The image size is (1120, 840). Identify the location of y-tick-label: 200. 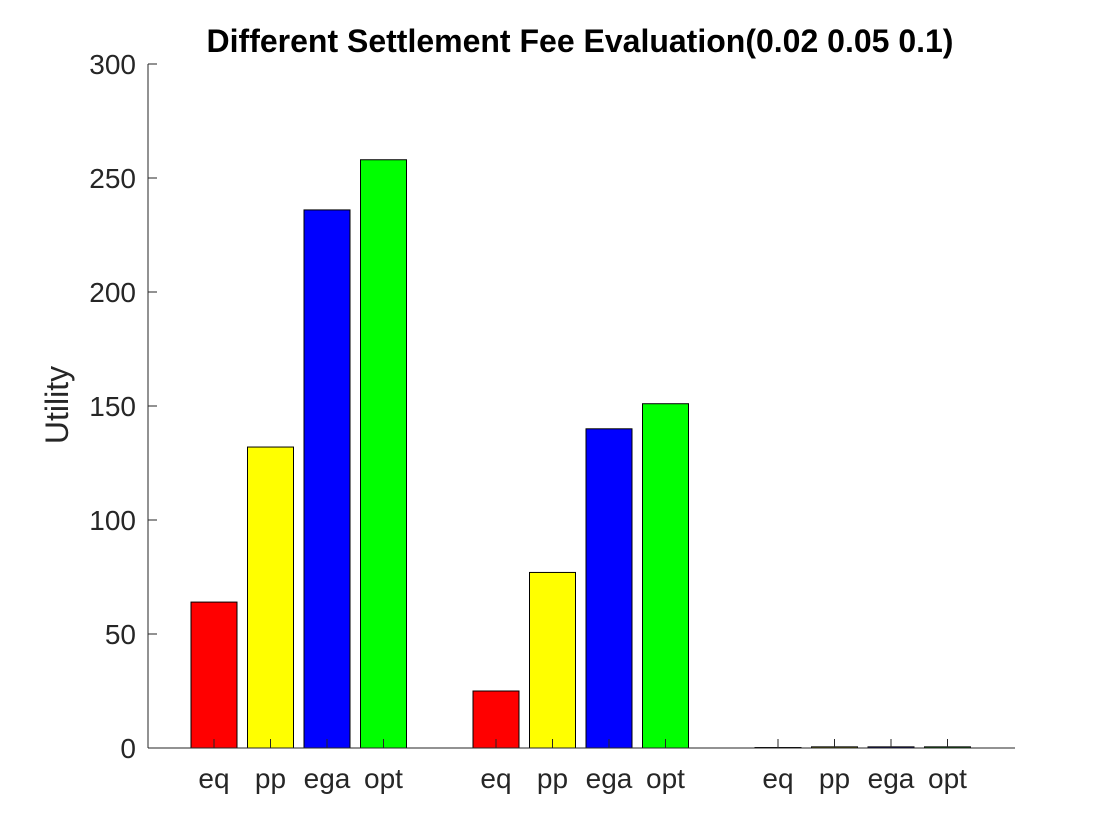
(112, 292).